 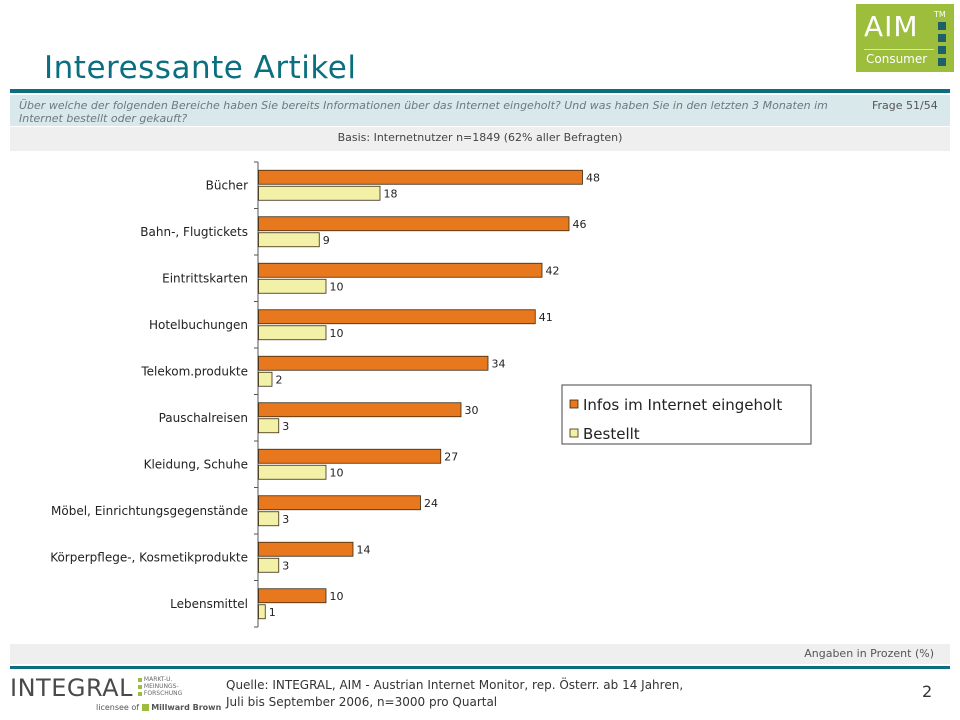 What do you see at coordinates (279, 379) in the screenshot?
I see `data-label: 2` at bounding box center [279, 379].